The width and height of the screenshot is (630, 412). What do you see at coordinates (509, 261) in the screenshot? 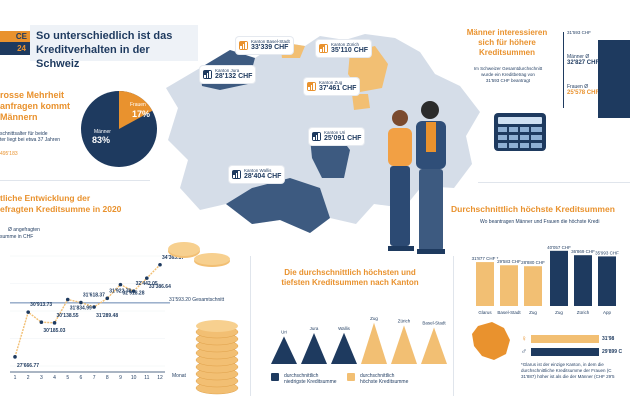
I see `bar-value-label: 29'583 CHF` at bounding box center [509, 261].